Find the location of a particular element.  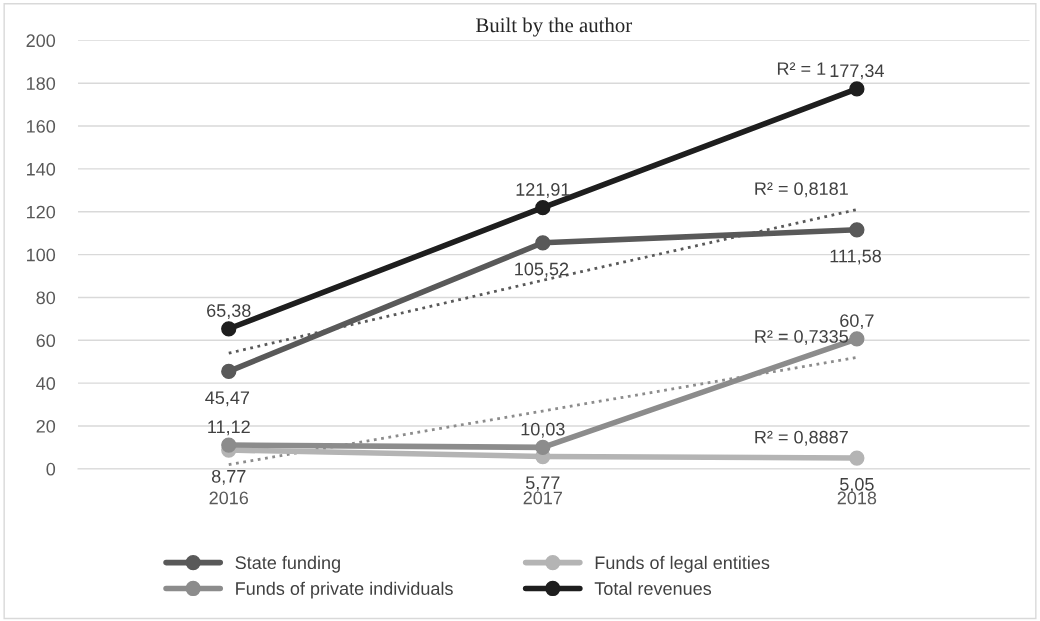

x-tick-label: 2017 is located at coordinates (542, 498).